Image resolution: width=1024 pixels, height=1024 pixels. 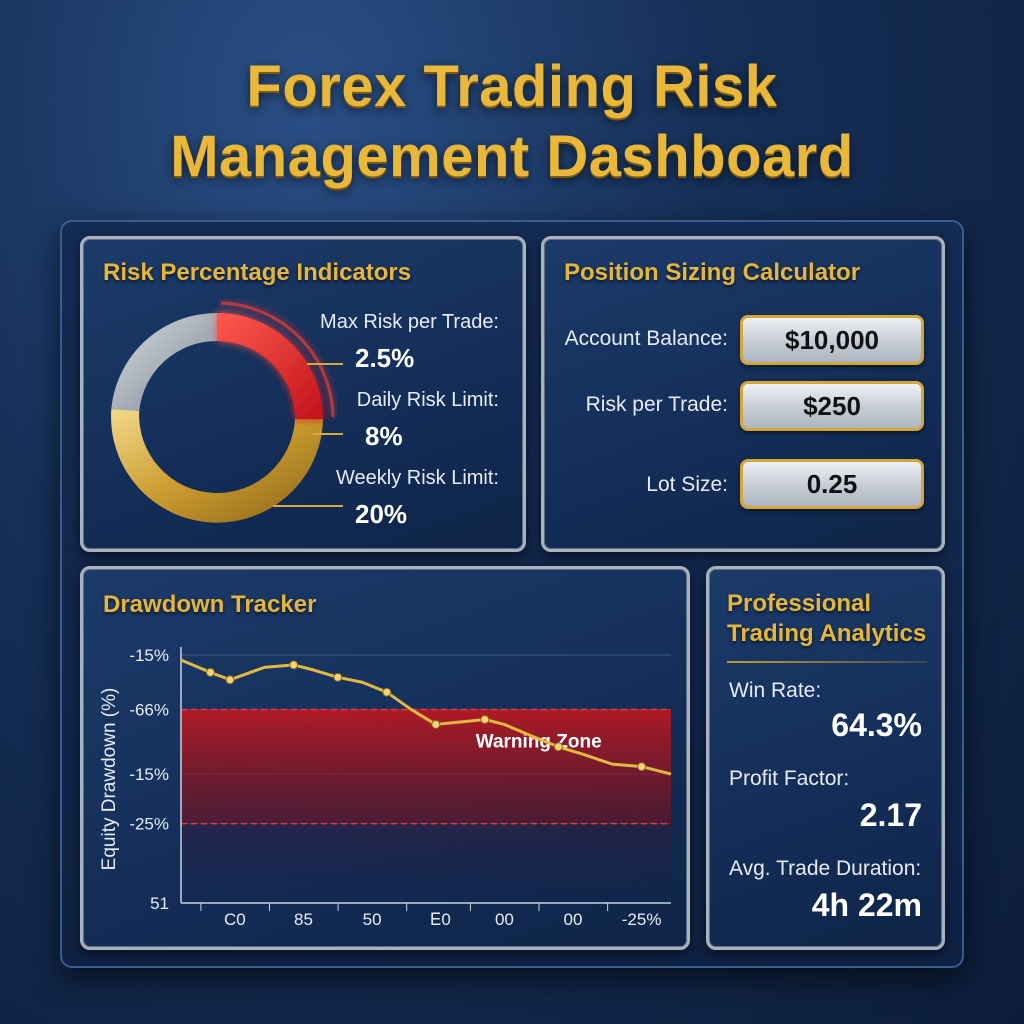 I want to click on drawdown-panel-title: Drawdown Tracker, so click(x=210, y=604).